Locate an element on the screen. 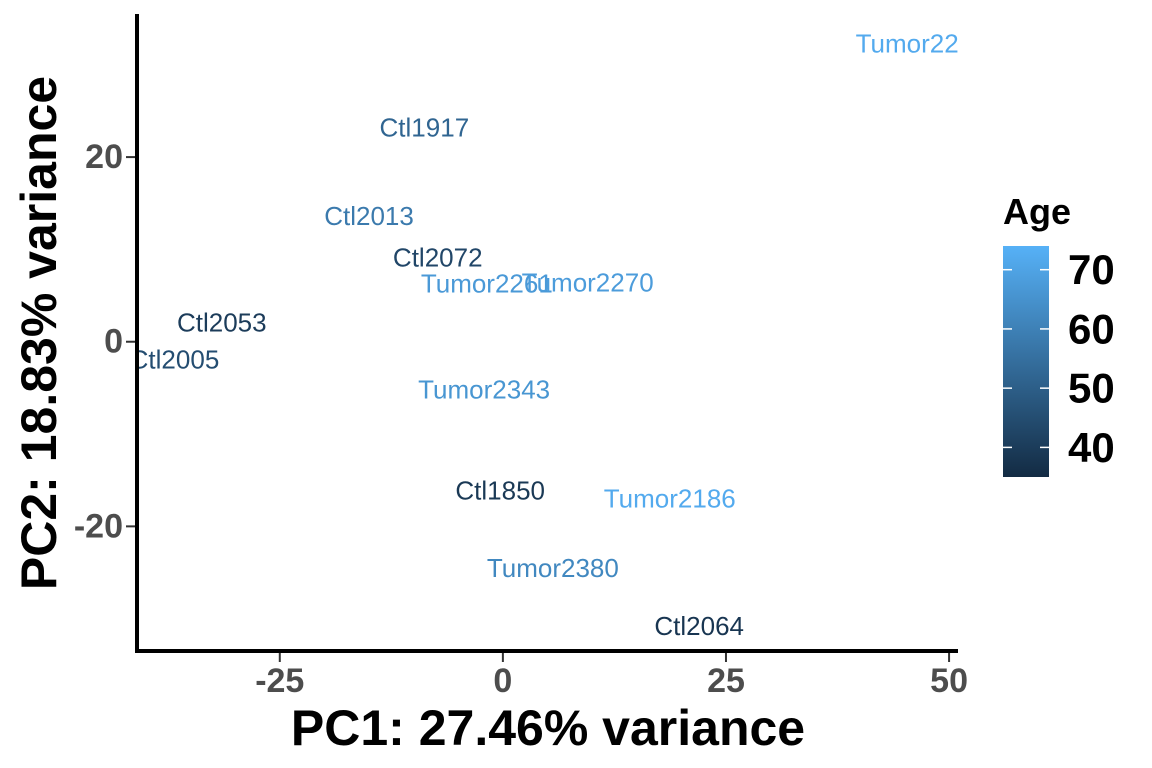 The image size is (1152, 768). x-axis-title: PC1: 27.46% variance is located at coordinates (548, 728).